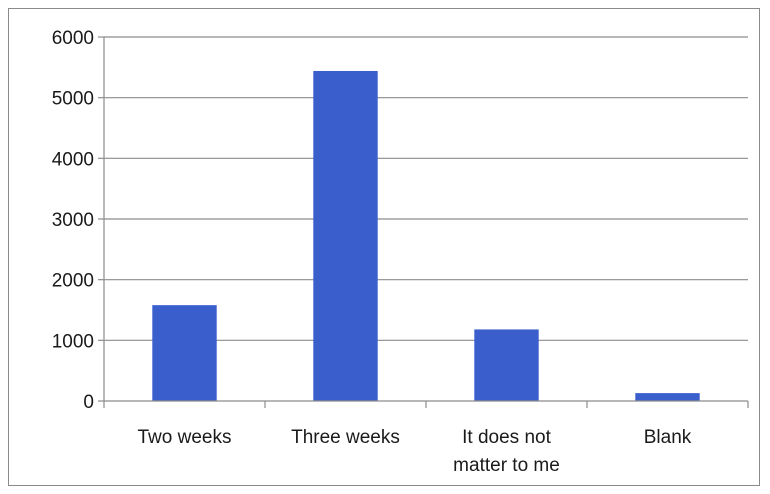  What do you see at coordinates (668, 437) in the screenshot?
I see `x-category-label: Blank` at bounding box center [668, 437].